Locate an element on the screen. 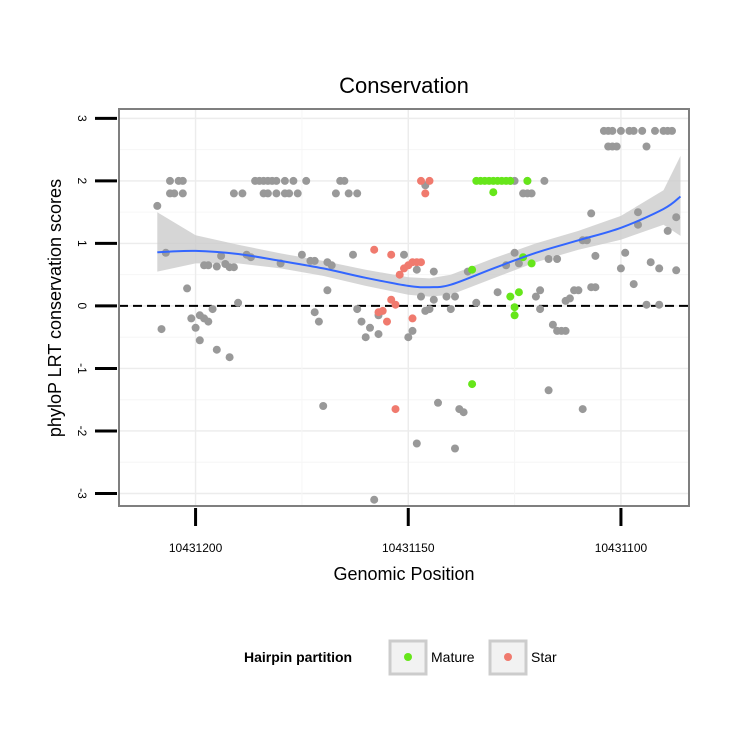 The height and width of the screenshot is (750, 750). legend-marker-mature is located at coordinates (408, 657).